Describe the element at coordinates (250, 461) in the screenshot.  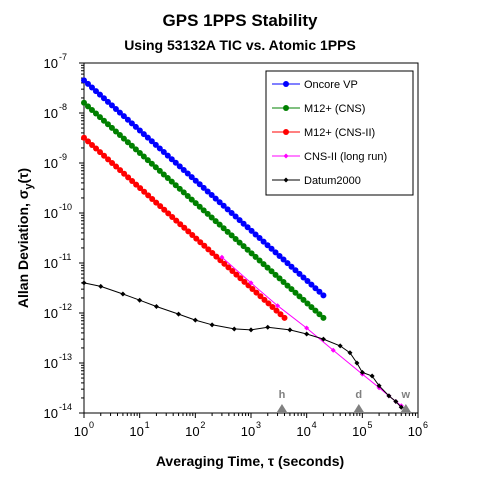
I see `x-axis-label: Averaging Time, τ (seconds)` at that location.